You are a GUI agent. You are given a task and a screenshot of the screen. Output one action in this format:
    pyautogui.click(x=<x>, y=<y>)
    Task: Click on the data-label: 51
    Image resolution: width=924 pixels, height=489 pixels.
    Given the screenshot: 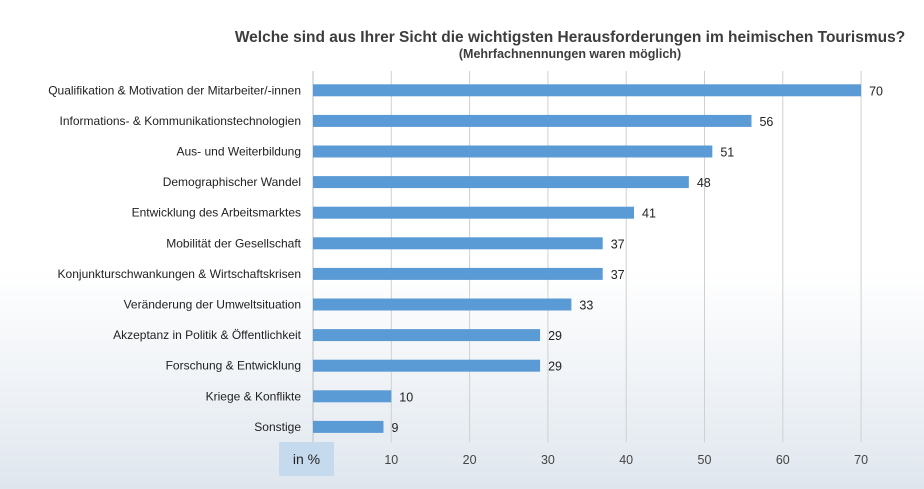 What is the action you would take?
    pyautogui.click(x=727, y=153)
    